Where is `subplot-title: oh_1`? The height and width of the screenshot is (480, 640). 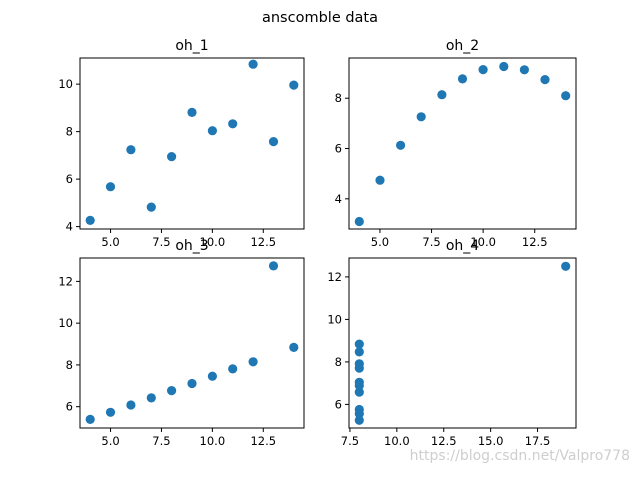 subplot-title: oh_1 is located at coordinates (191, 46).